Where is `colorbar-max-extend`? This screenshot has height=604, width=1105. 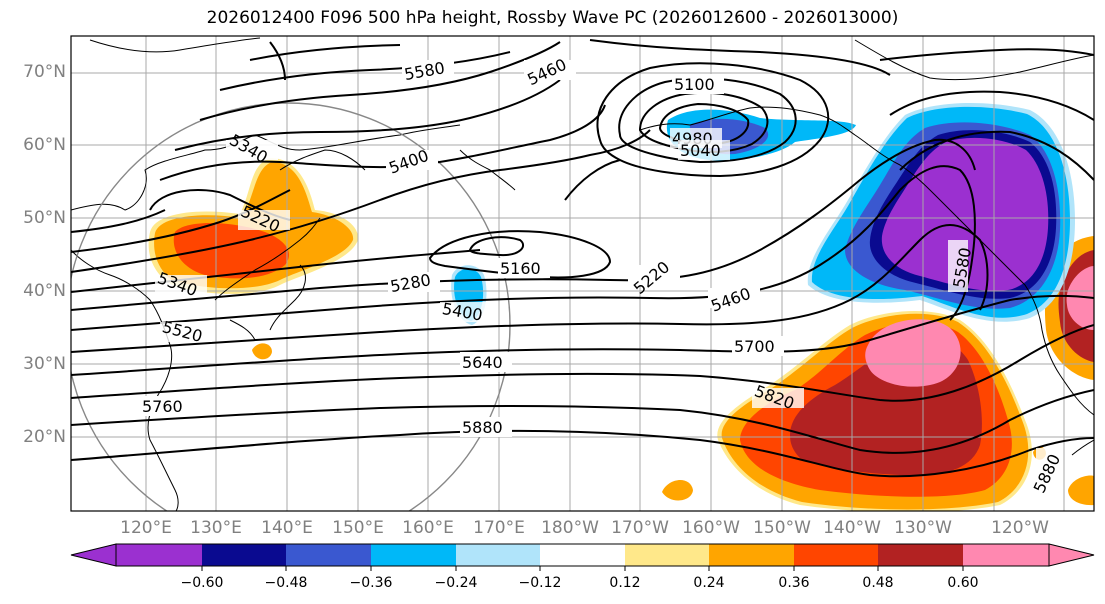
colorbar-max-extend is located at coordinates (1071, 555).